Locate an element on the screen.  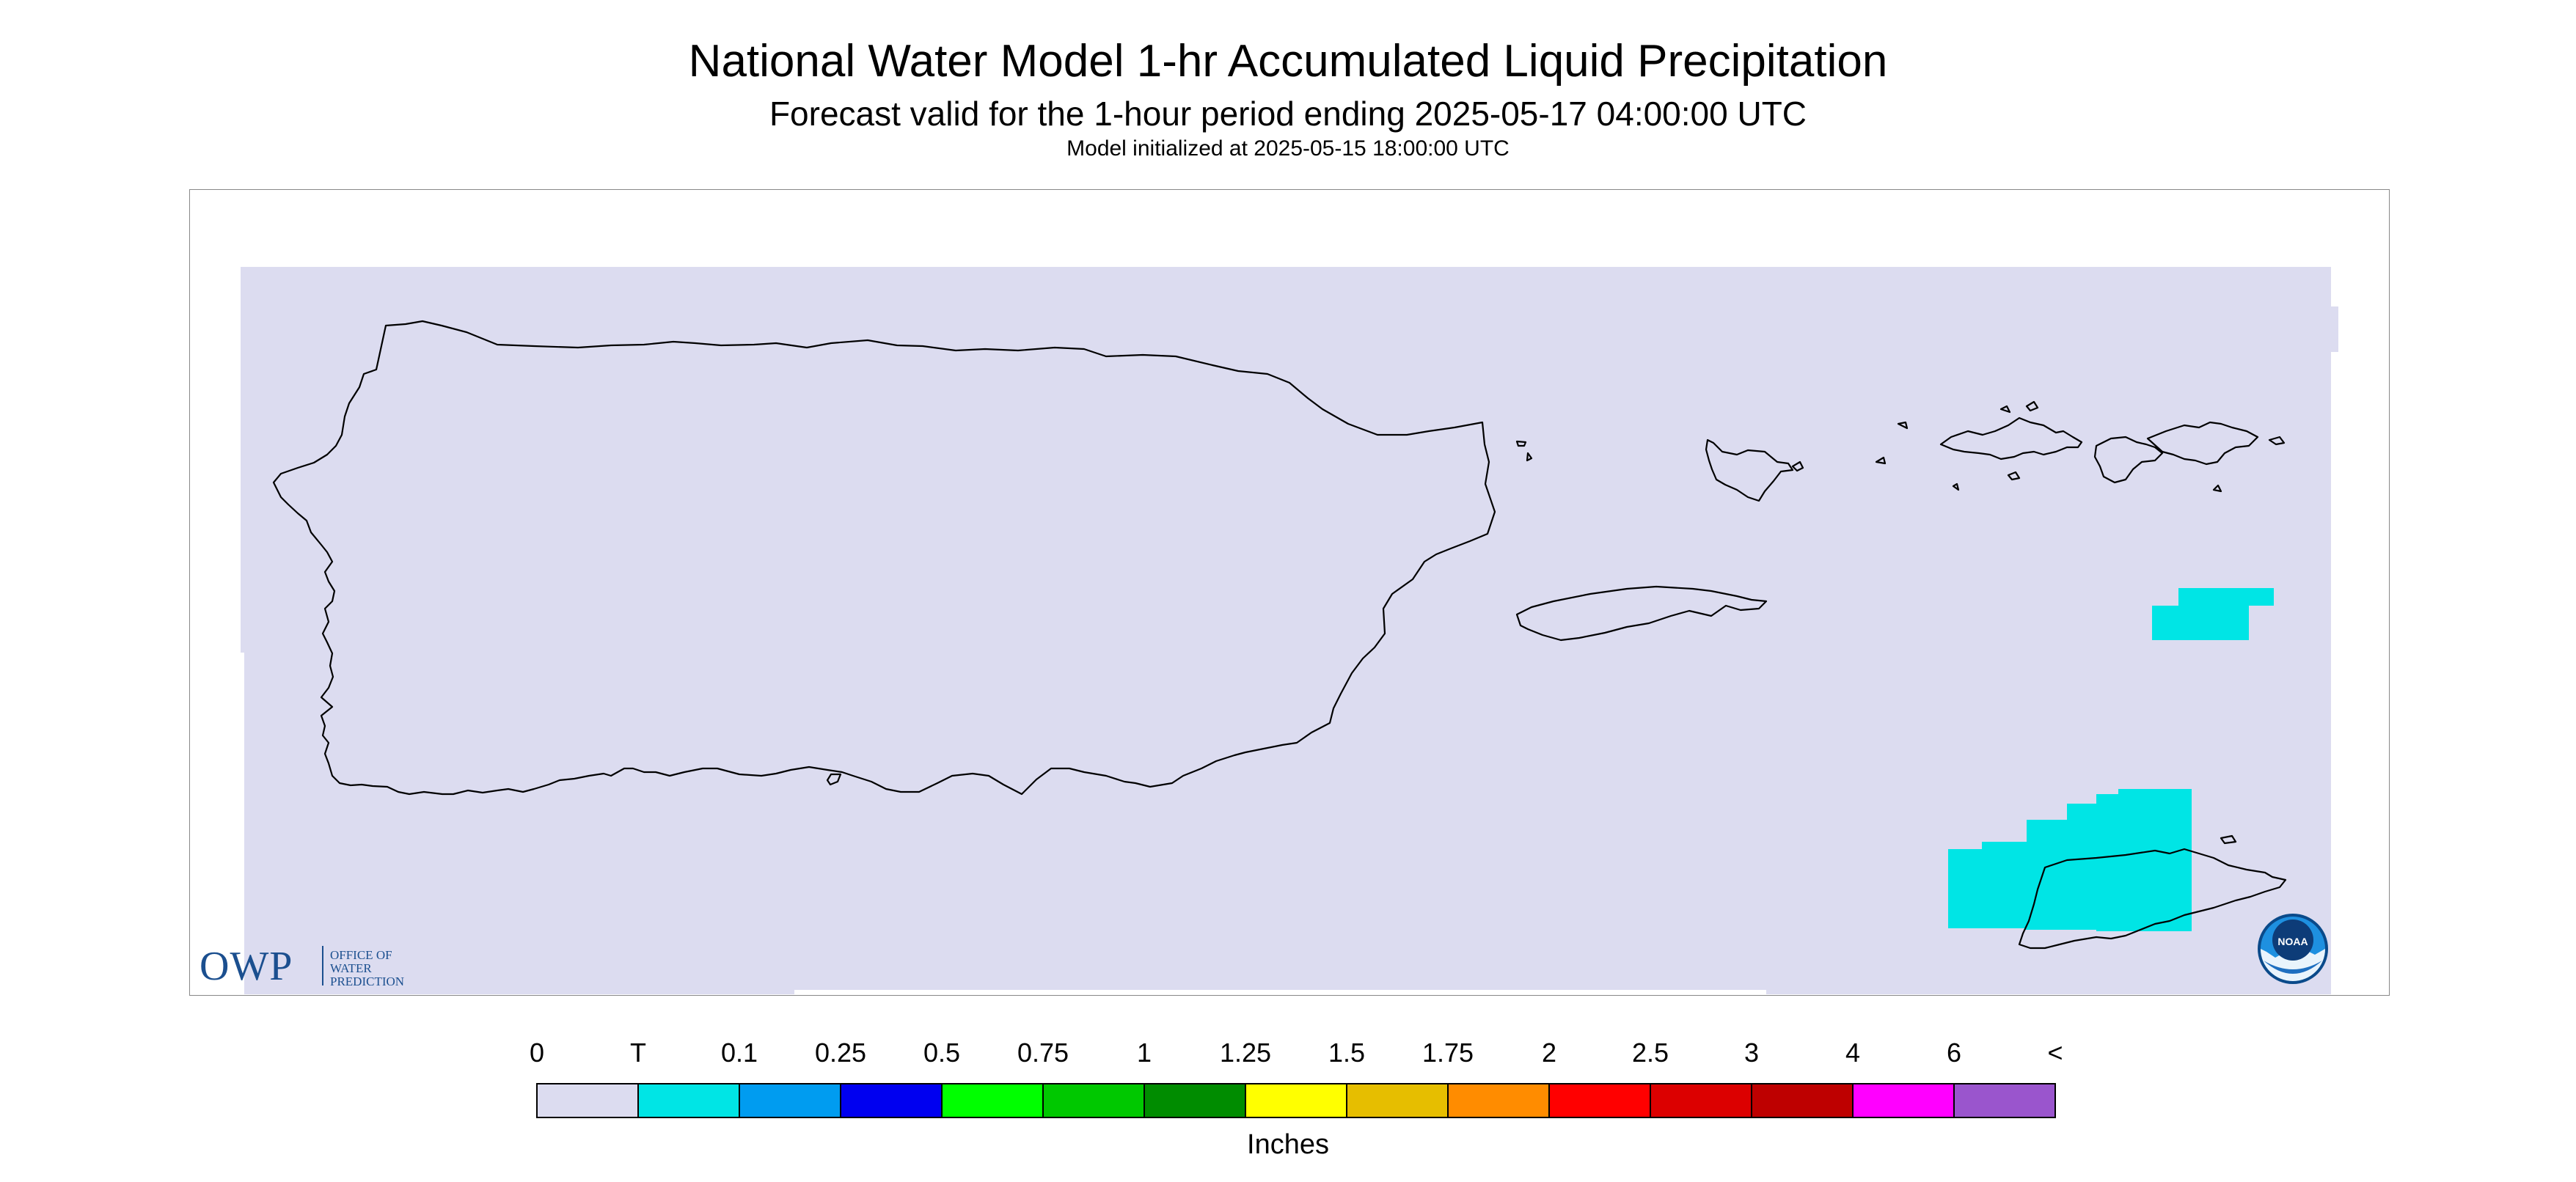
small-cay-outline is located at coordinates (1948, 456).